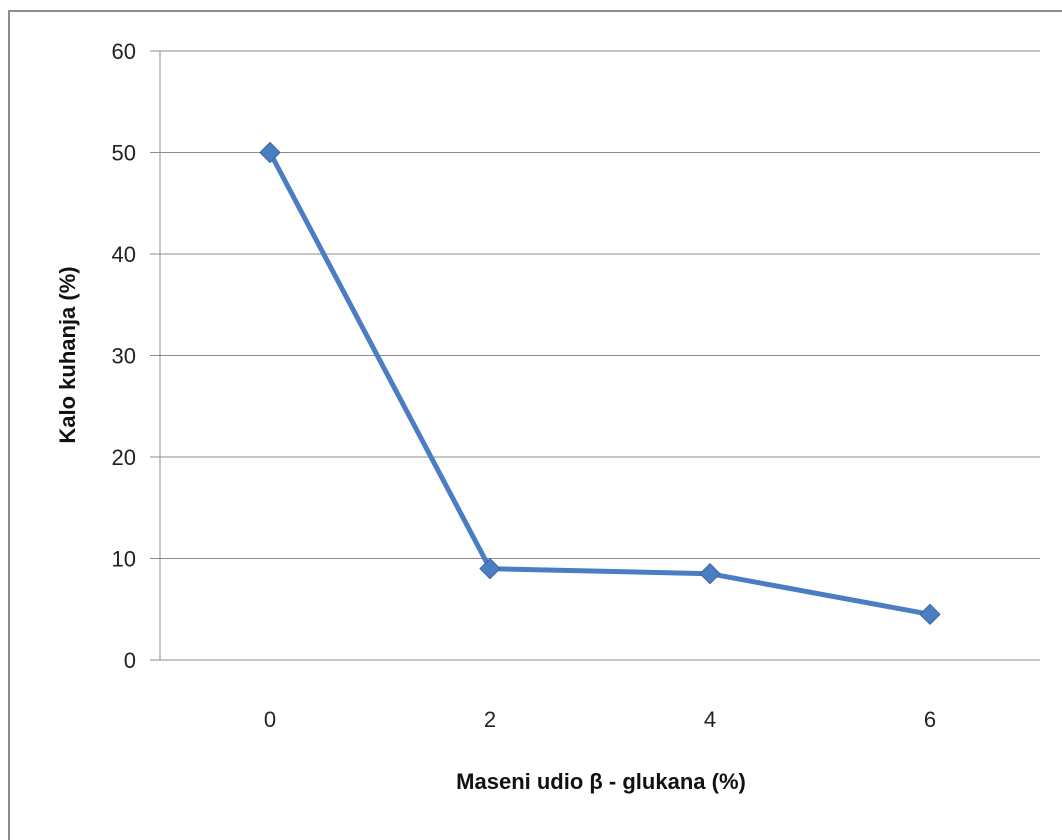 This screenshot has height=840, width=1062. I want to click on x-tick-label: 2, so click(490, 719).